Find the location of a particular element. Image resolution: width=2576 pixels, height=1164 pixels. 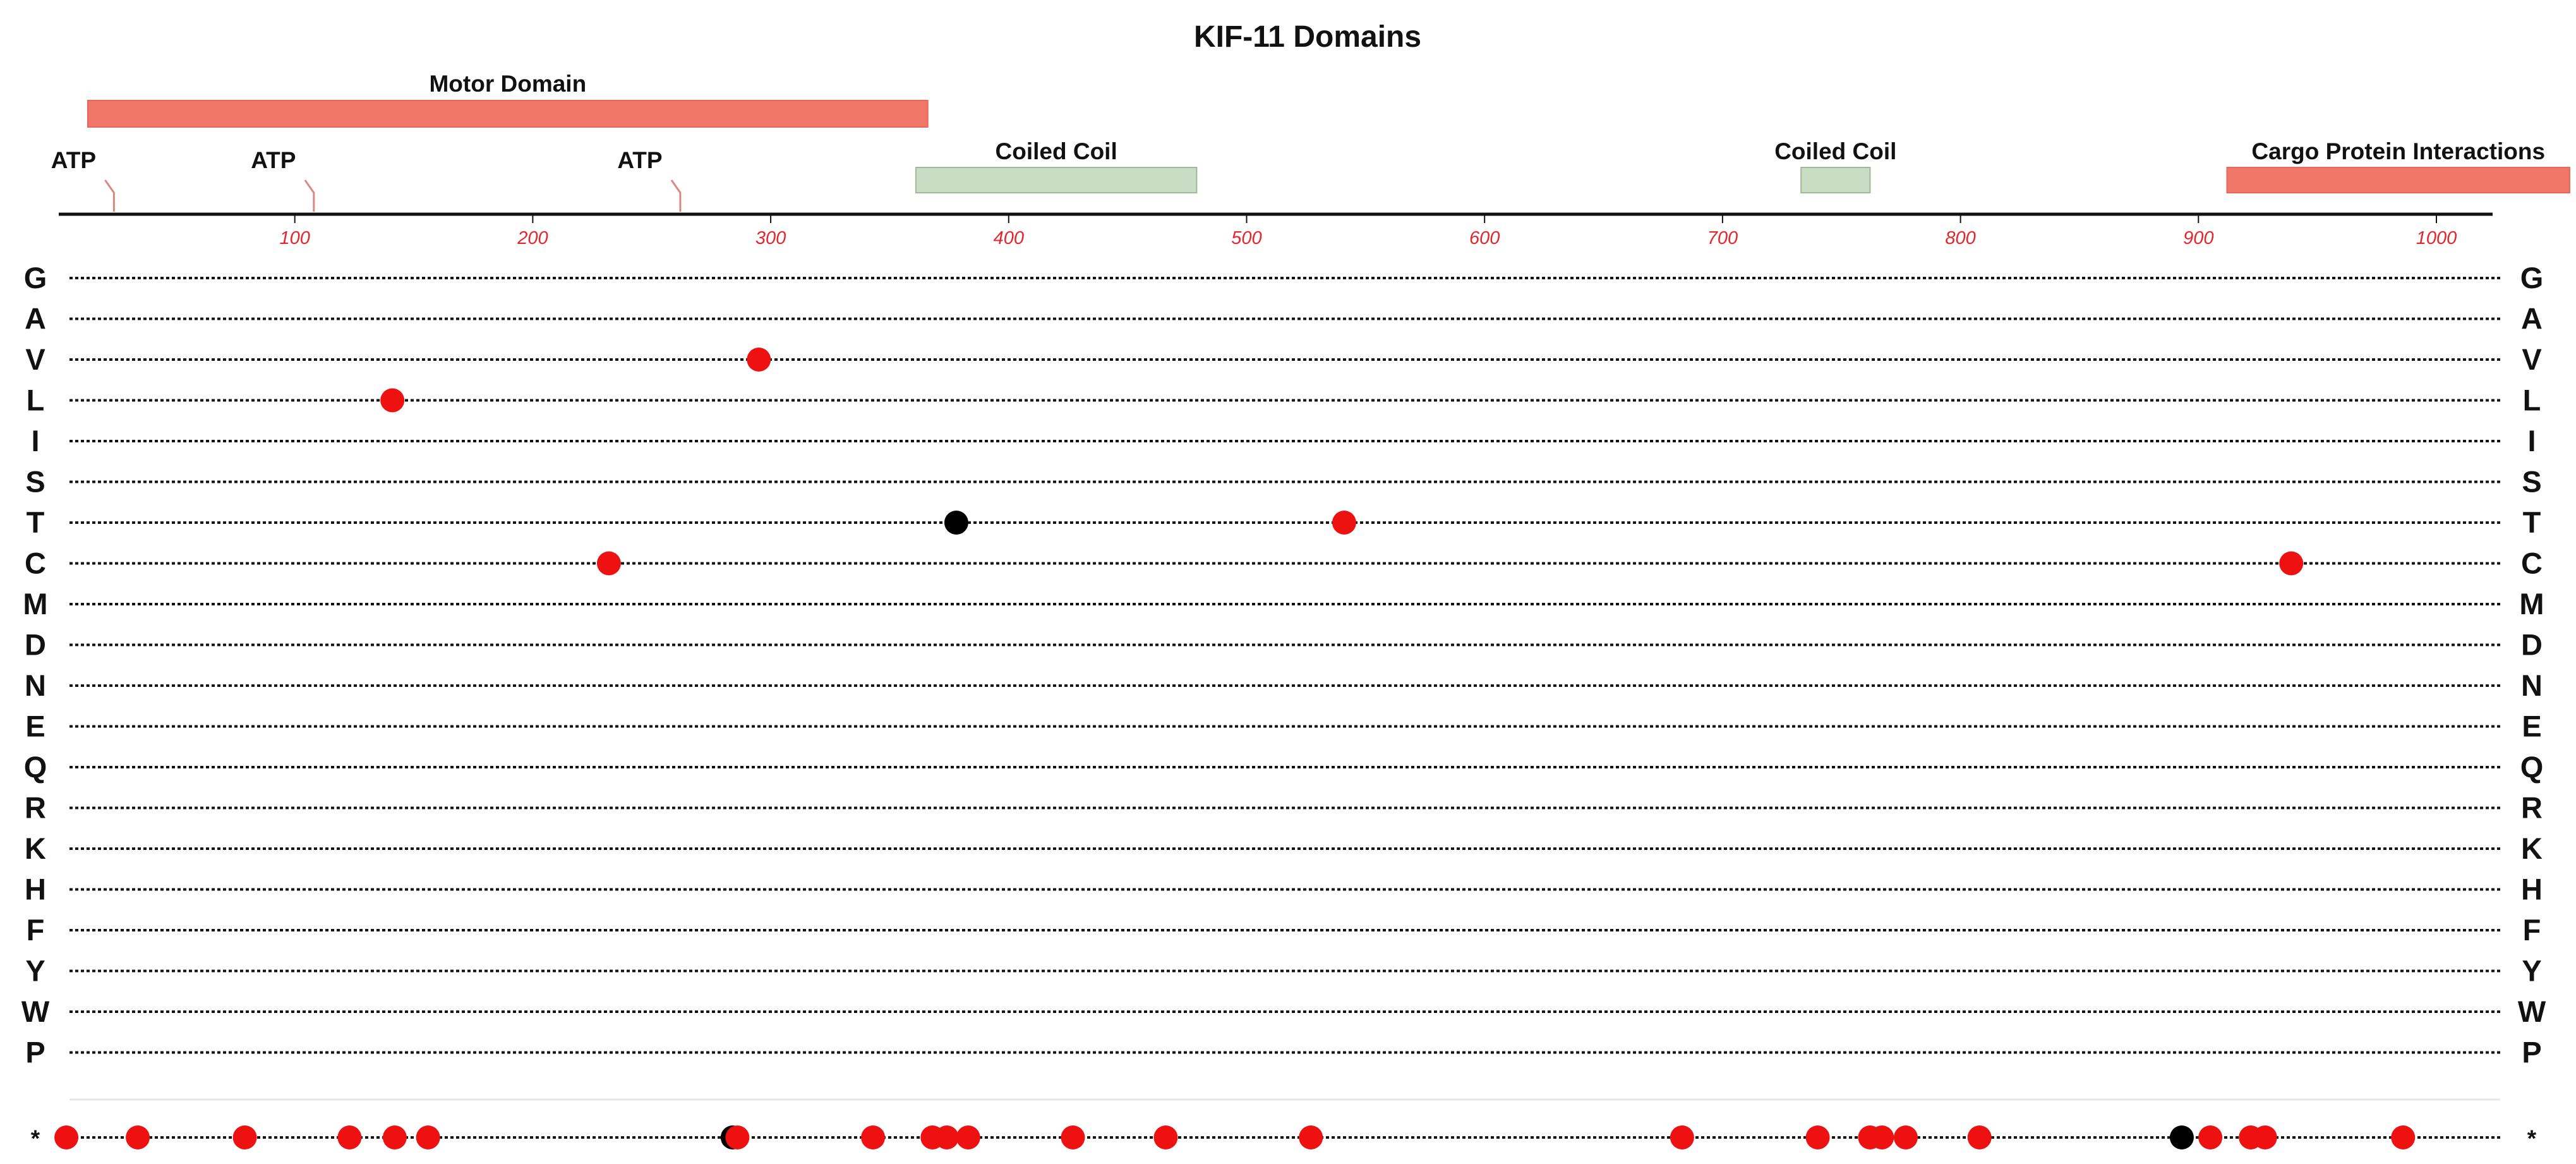

x-tick-label: 100 is located at coordinates (295, 238).